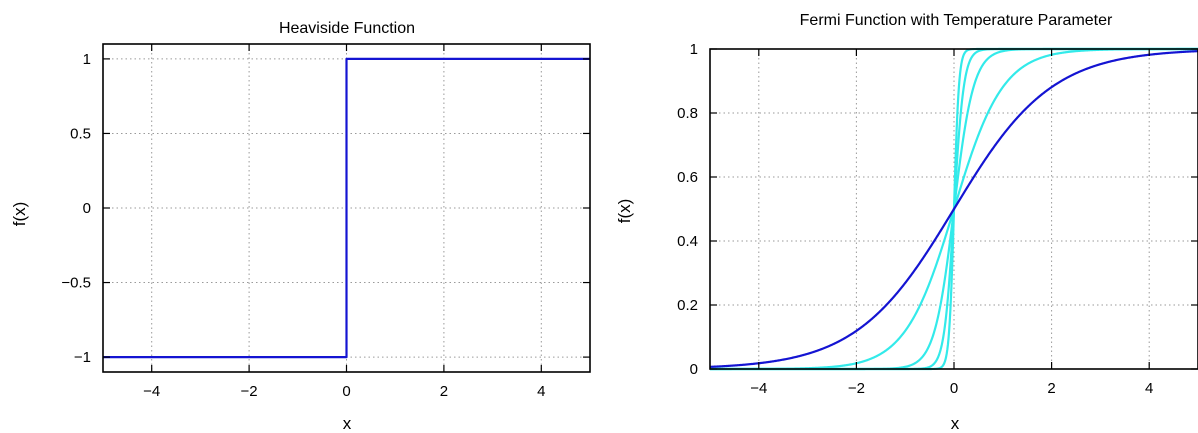 The height and width of the screenshot is (433, 1198). I want to click on y-tick-label: 0.6, so click(687, 177).